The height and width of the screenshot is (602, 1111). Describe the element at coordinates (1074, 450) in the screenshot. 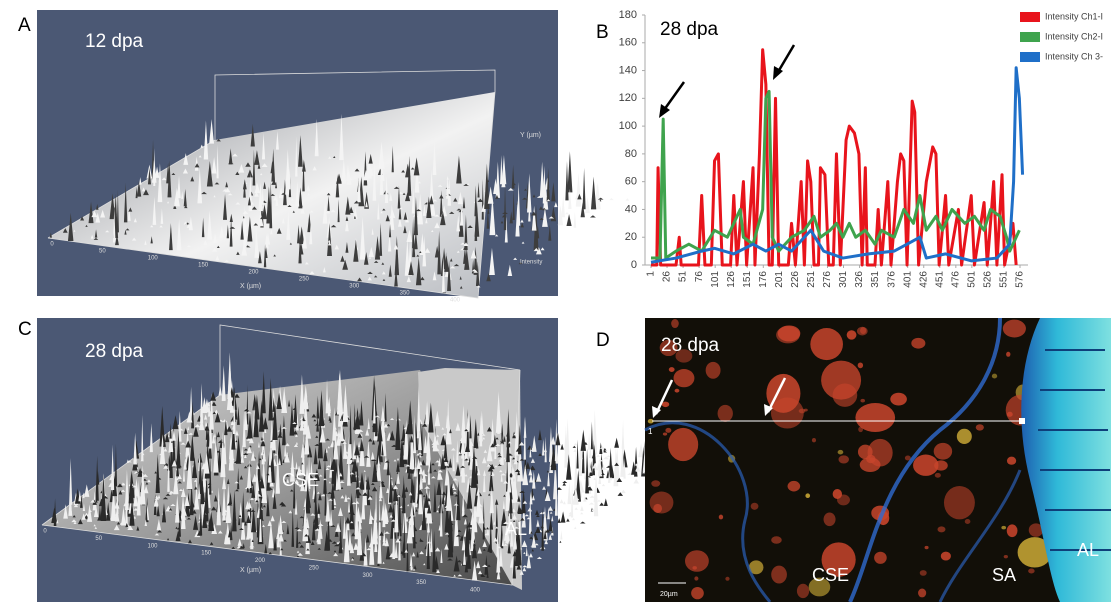

I see `cell-wall-segments` at that location.